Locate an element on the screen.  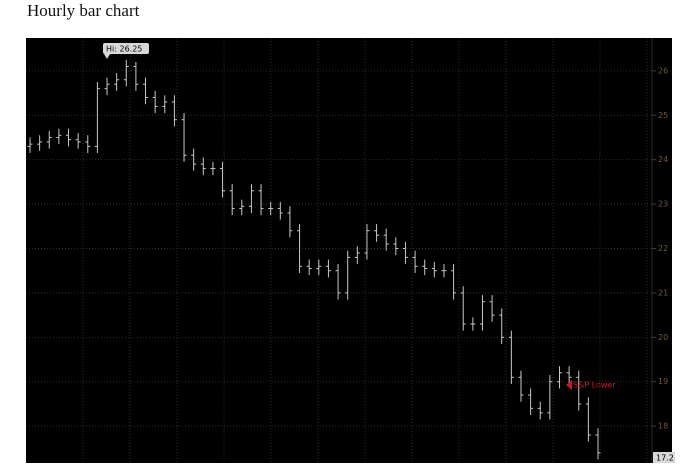
y-tick-label: 18 is located at coordinates (663, 426).